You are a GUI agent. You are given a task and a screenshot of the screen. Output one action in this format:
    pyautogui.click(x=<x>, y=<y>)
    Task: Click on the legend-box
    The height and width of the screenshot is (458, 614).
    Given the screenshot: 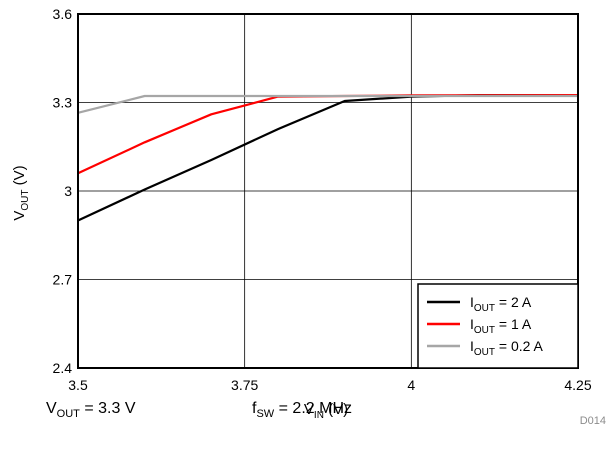 What is the action you would take?
    pyautogui.click(x=498, y=326)
    